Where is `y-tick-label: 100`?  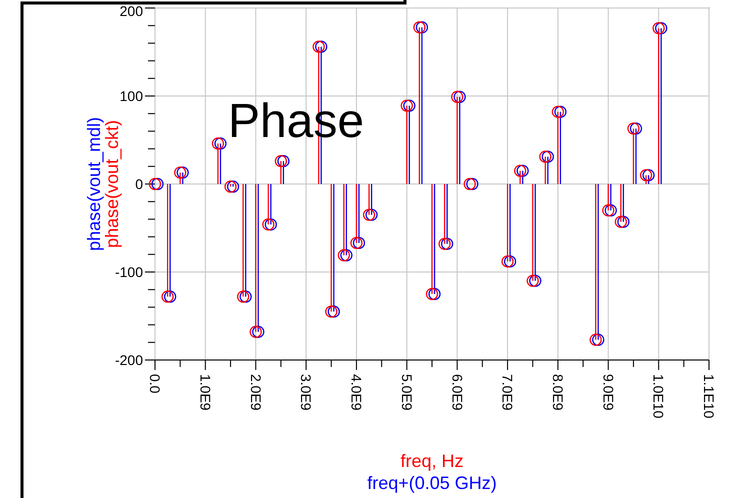
y-tick-label: 100 is located at coordinates (132, 96).